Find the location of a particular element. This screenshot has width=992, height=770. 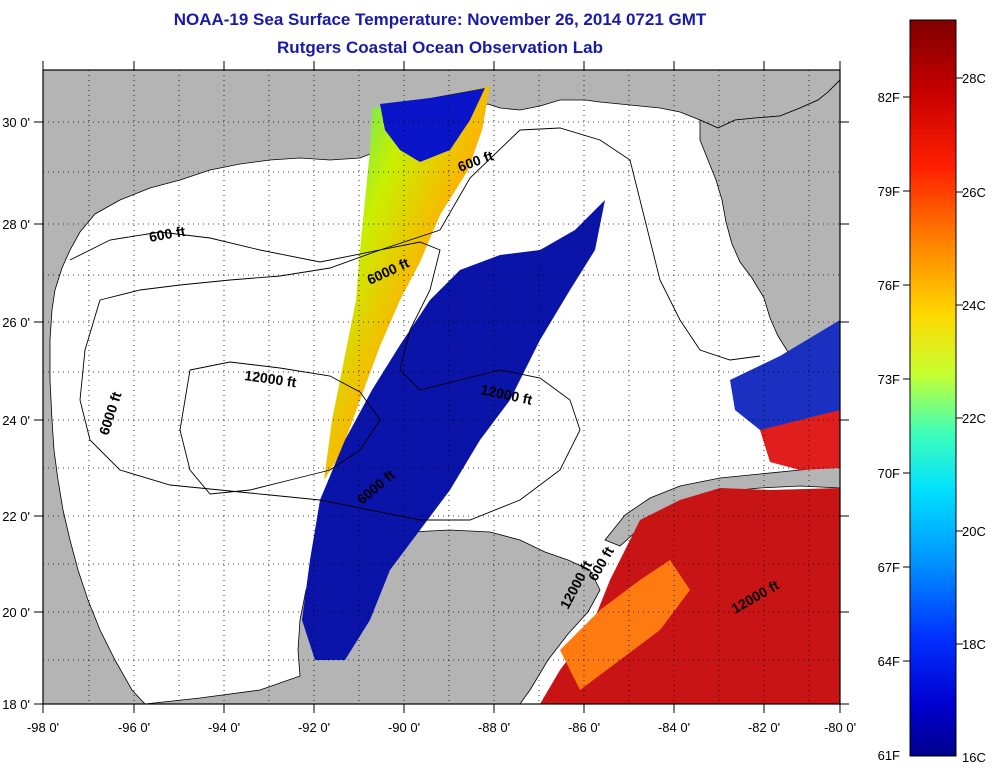

lon-tick-label: -84 0' is located at coordinates (674, 727).